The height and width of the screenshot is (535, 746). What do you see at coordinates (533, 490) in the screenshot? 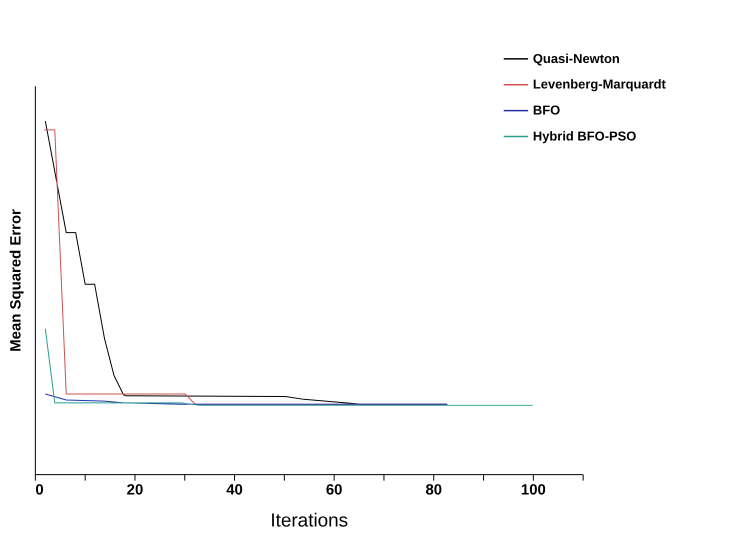
I see `x-tick-label: 100` at bounding box center [533, 490].